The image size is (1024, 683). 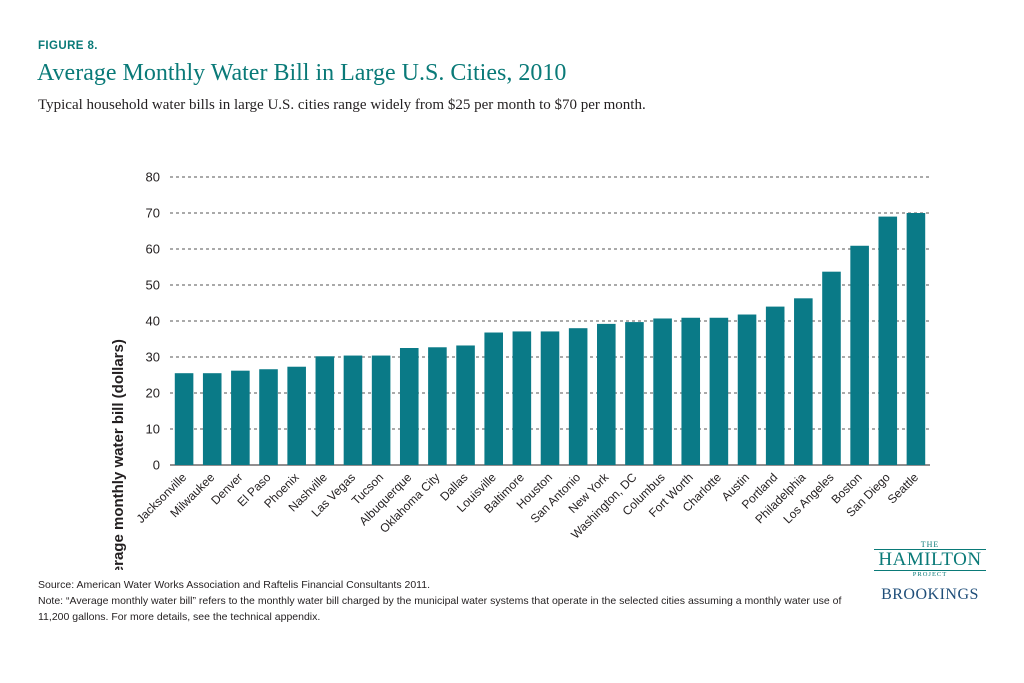 I want to click on y-axis: 0 10 20 30 40 50 60 70 80, so click(x=153, y=321).